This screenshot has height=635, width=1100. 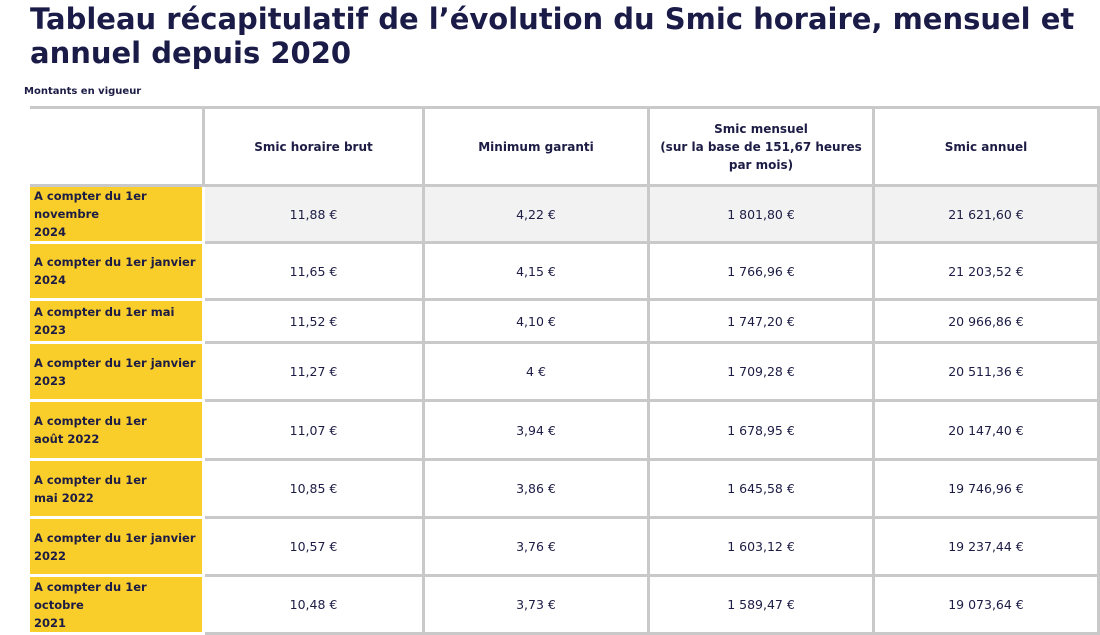 I want to click on header-line: Minimum garanti, so click(x=536, y=146).